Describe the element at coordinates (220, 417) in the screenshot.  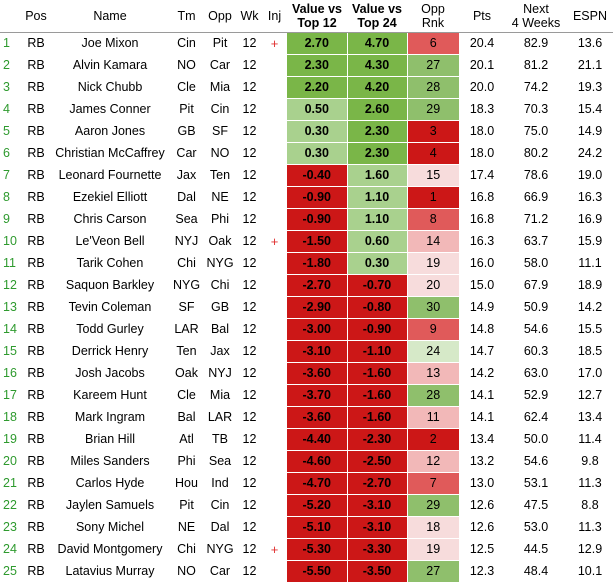
I see `opponent-cell: LAR` at that location.